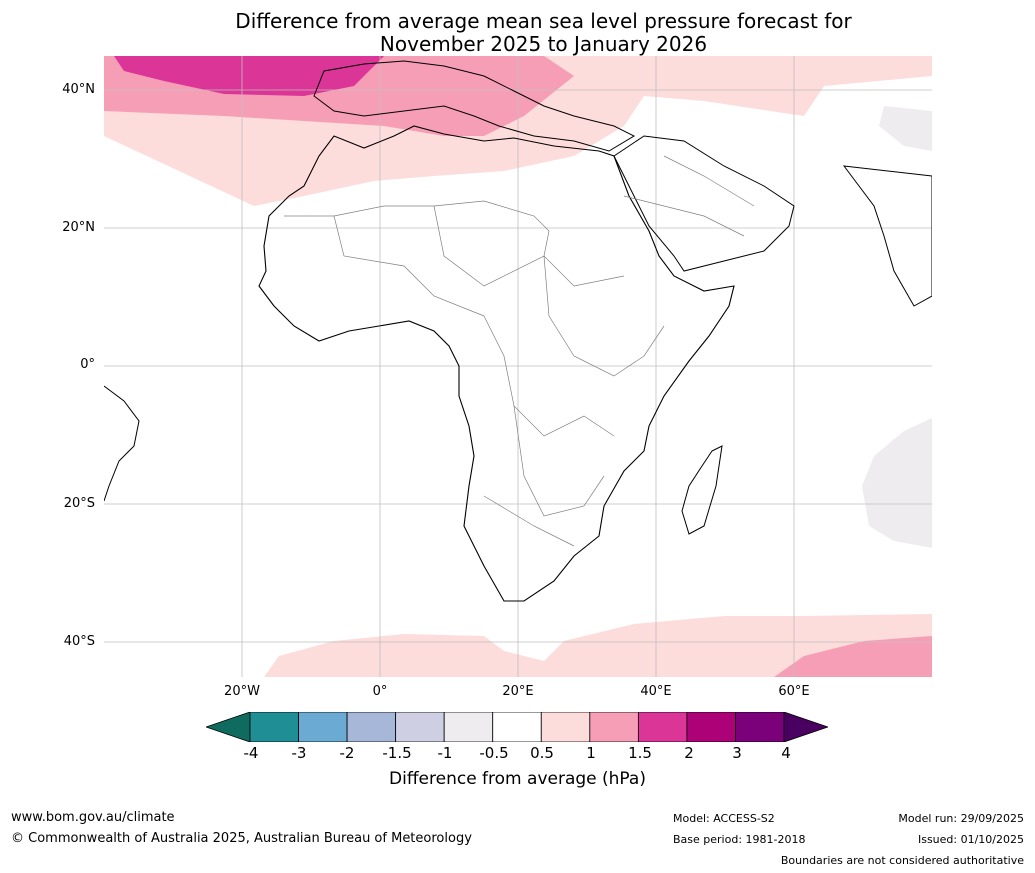 This screenshot has height=873, width=1035. Describe the element at coordinates (227, 727) in the screenshot. I see `colorbar-under-arrow` at that location.